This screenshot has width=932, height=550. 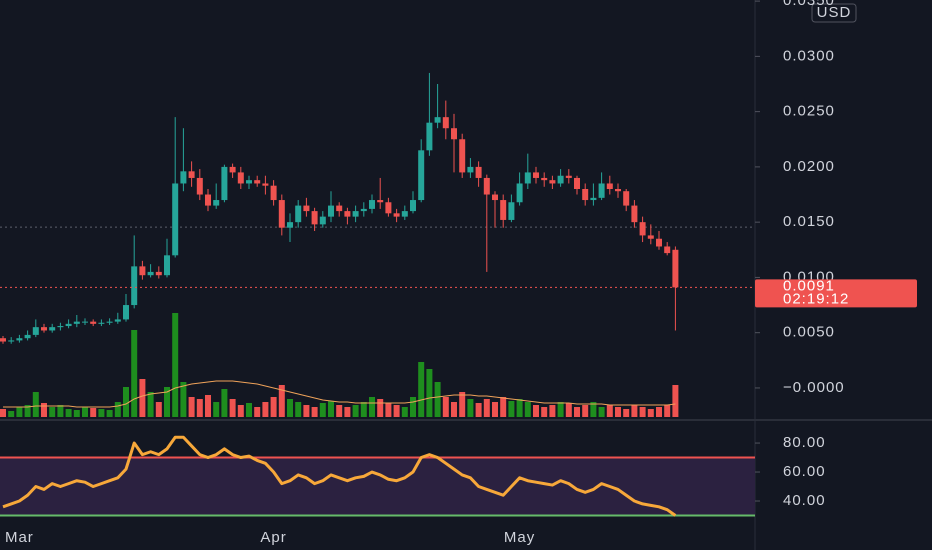 What do you see at coordinates (519, 537) in the screenshot?
I see `x-tick-label: May` at bounding box center [519, 537].